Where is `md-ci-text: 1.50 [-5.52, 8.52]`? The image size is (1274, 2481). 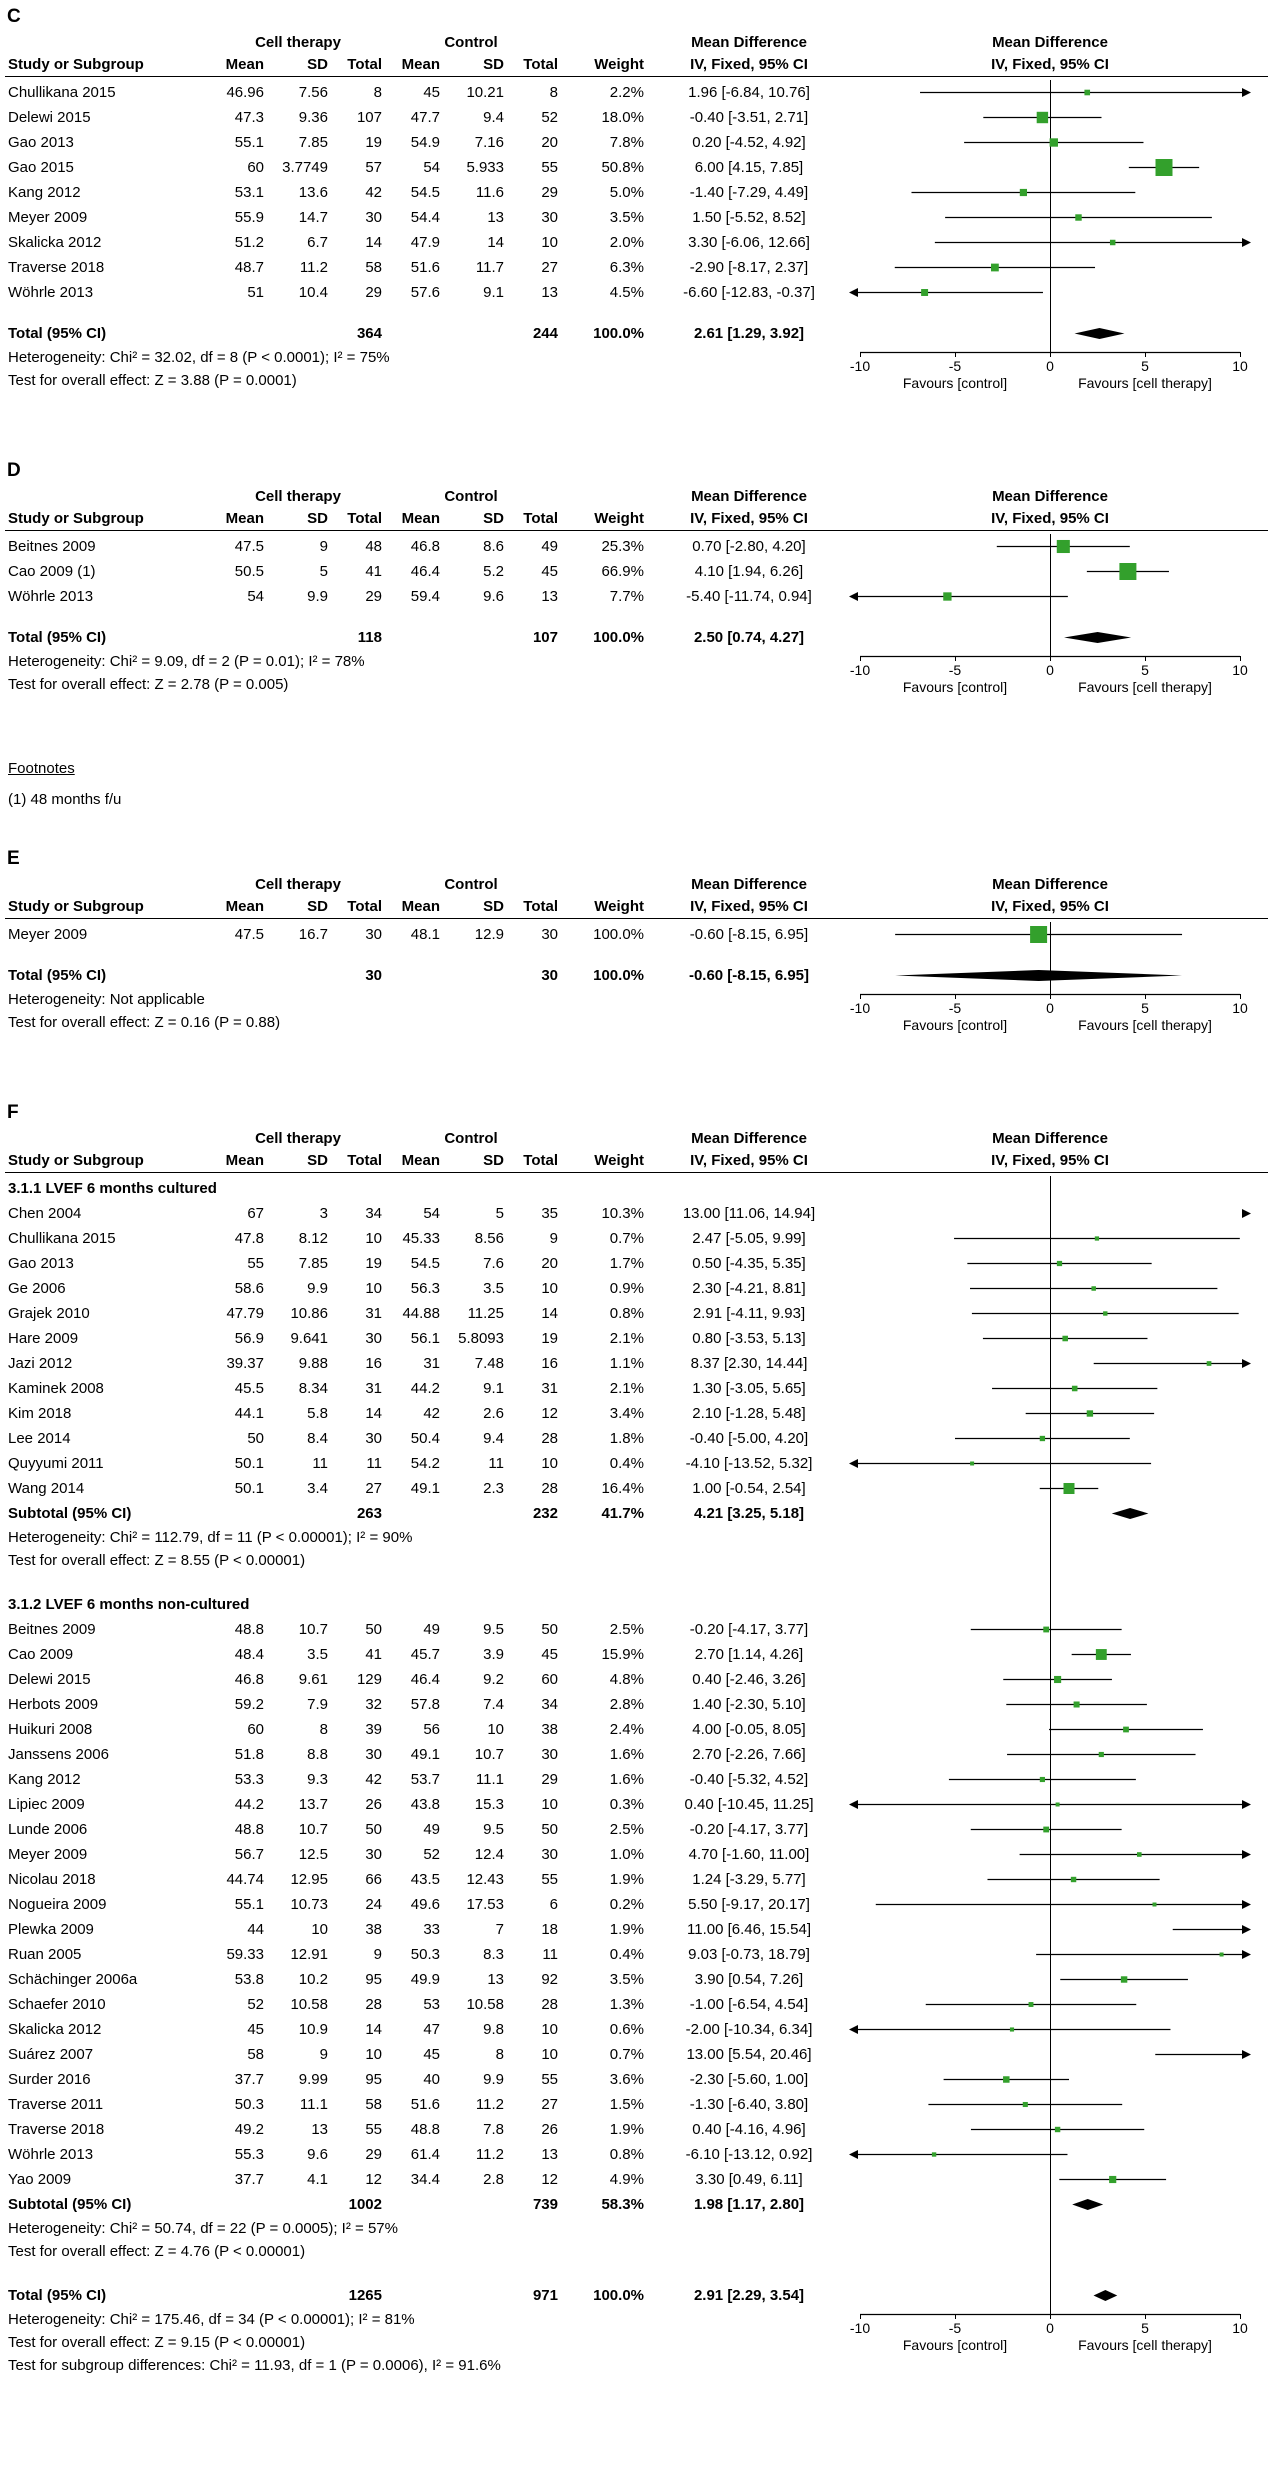 md-ci-text: 1.50 [-5.52, 8.52] is located at coordinates (749, 217).